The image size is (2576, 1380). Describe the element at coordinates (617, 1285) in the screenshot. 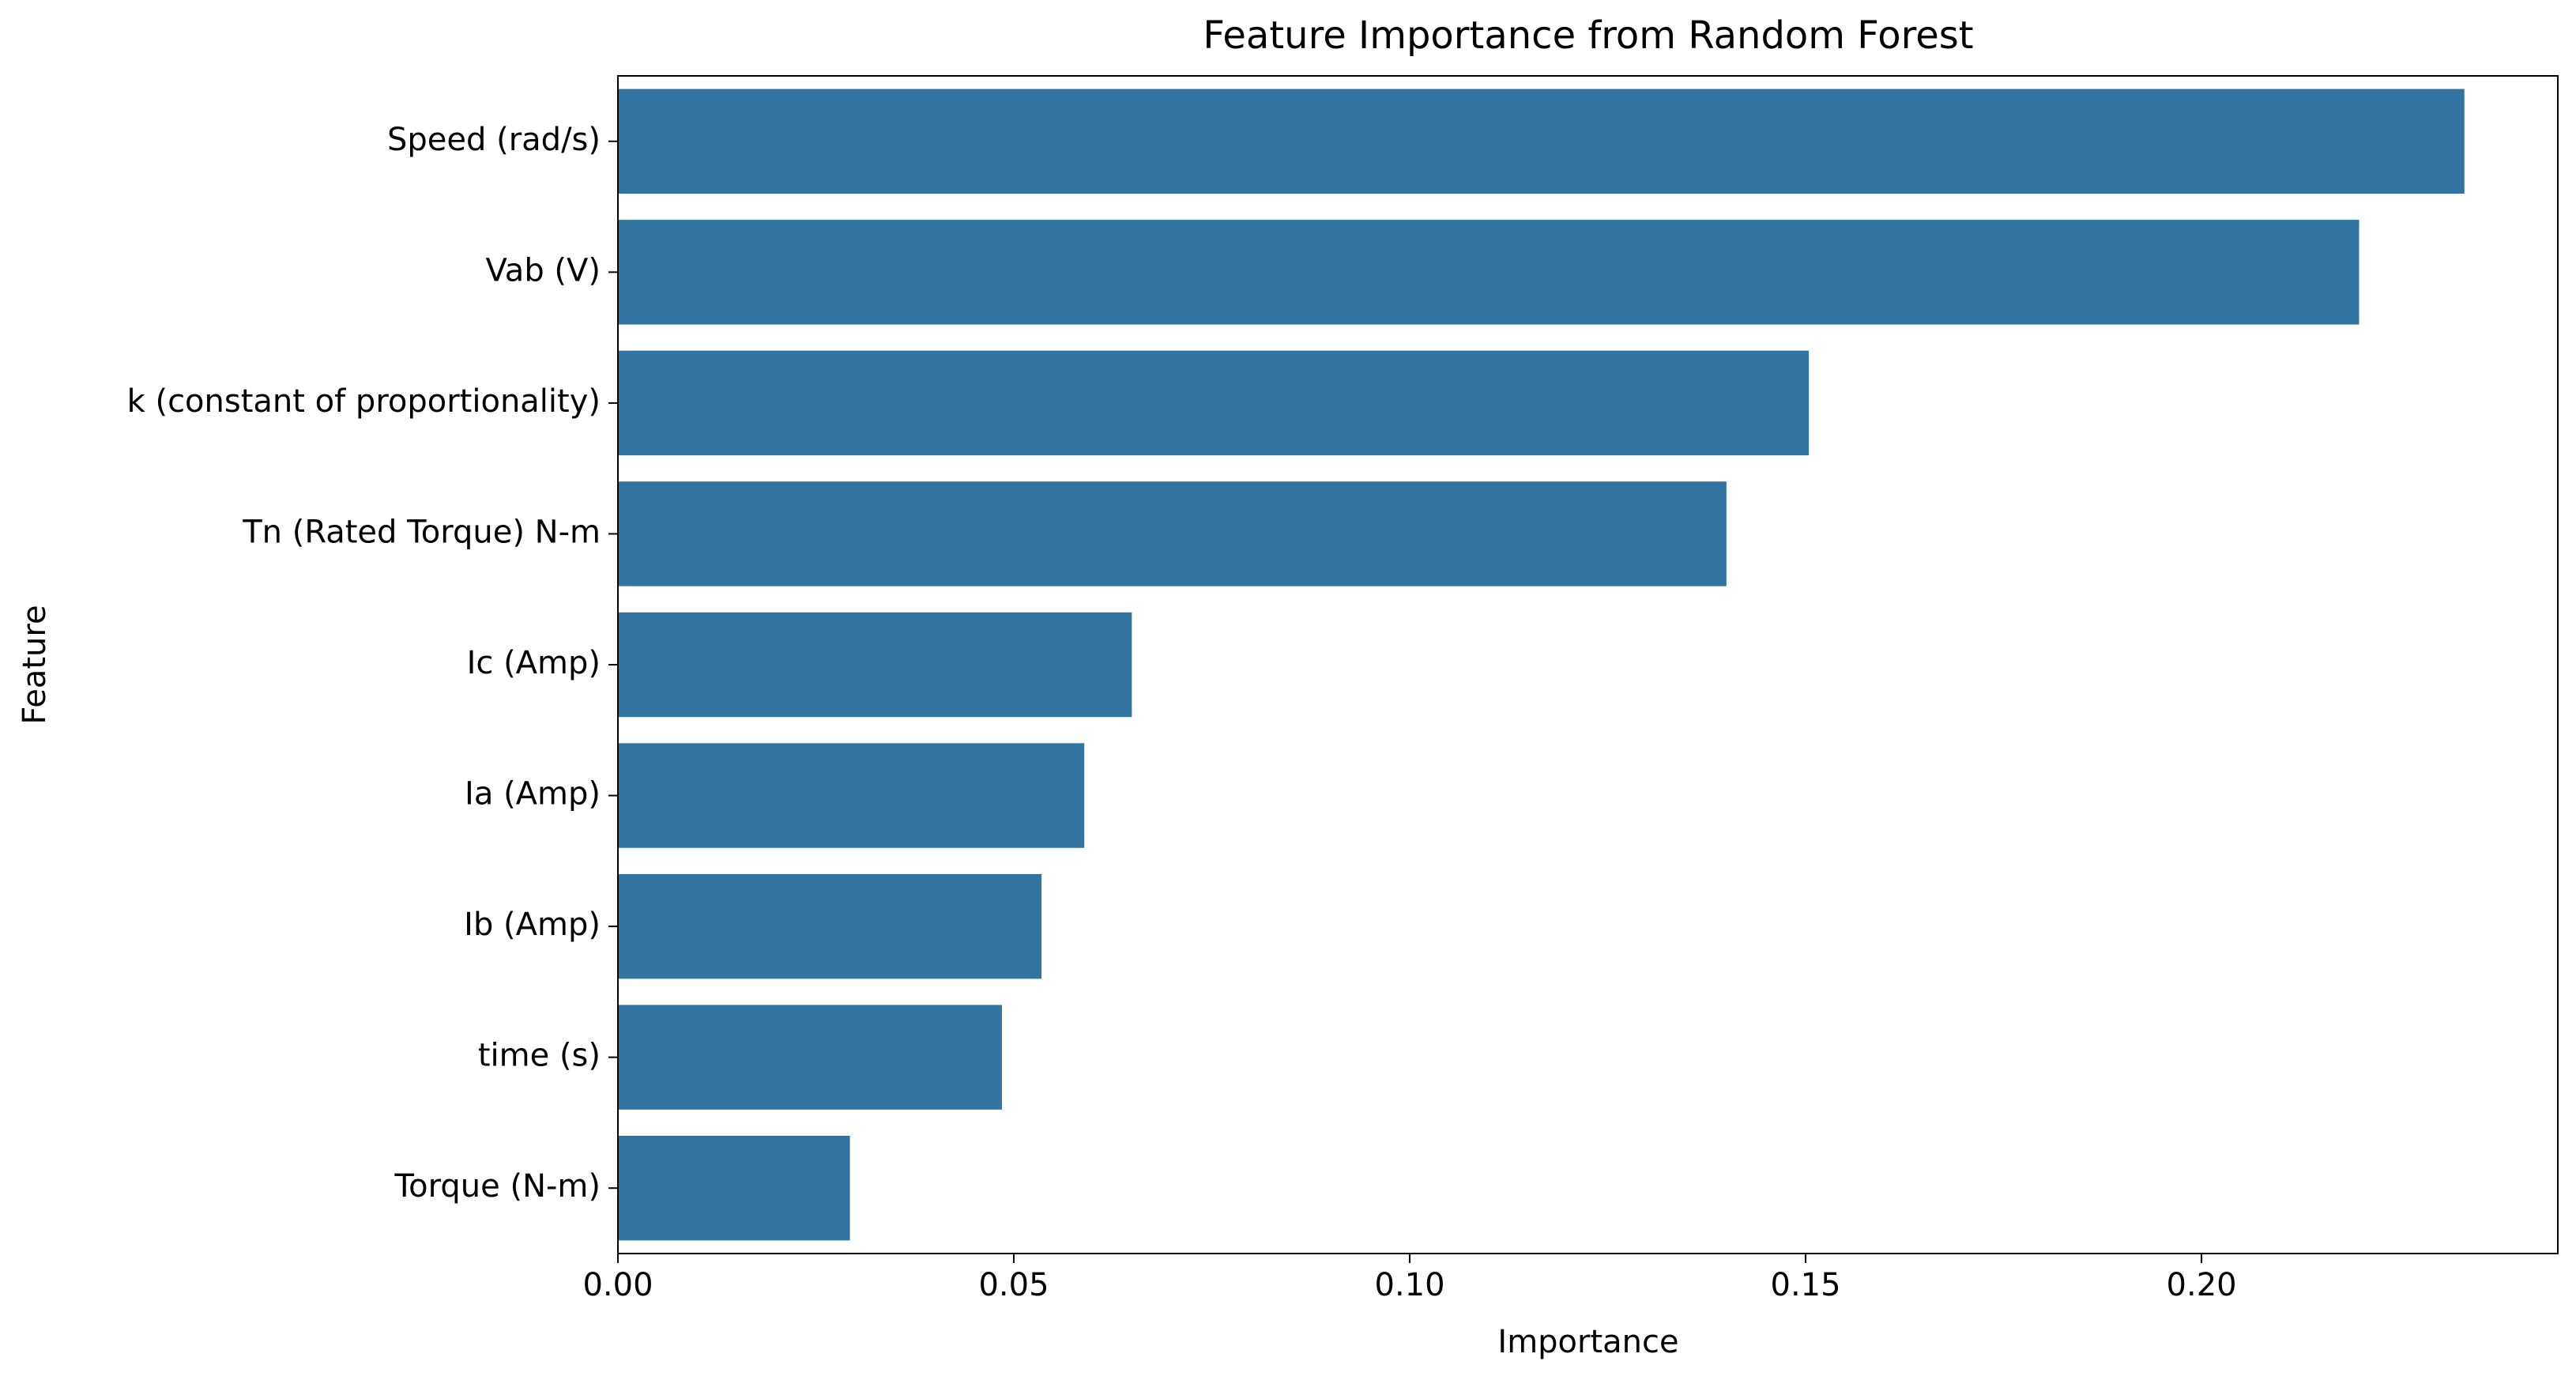

I see `x-tick-label: 0.00` at that location.